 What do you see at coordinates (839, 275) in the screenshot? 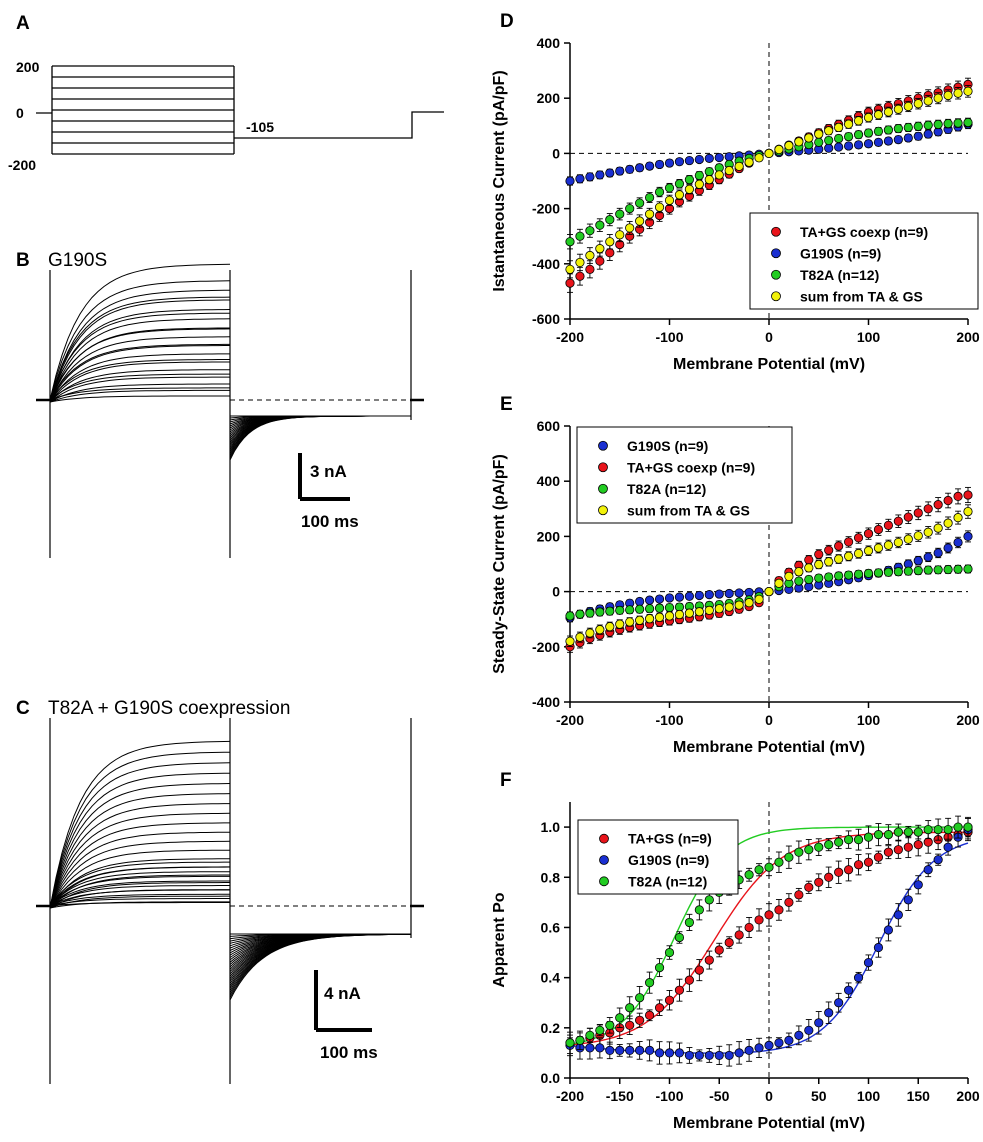
I see `legend-entry: T82A (n=12)` at bounding box center [839, 275].